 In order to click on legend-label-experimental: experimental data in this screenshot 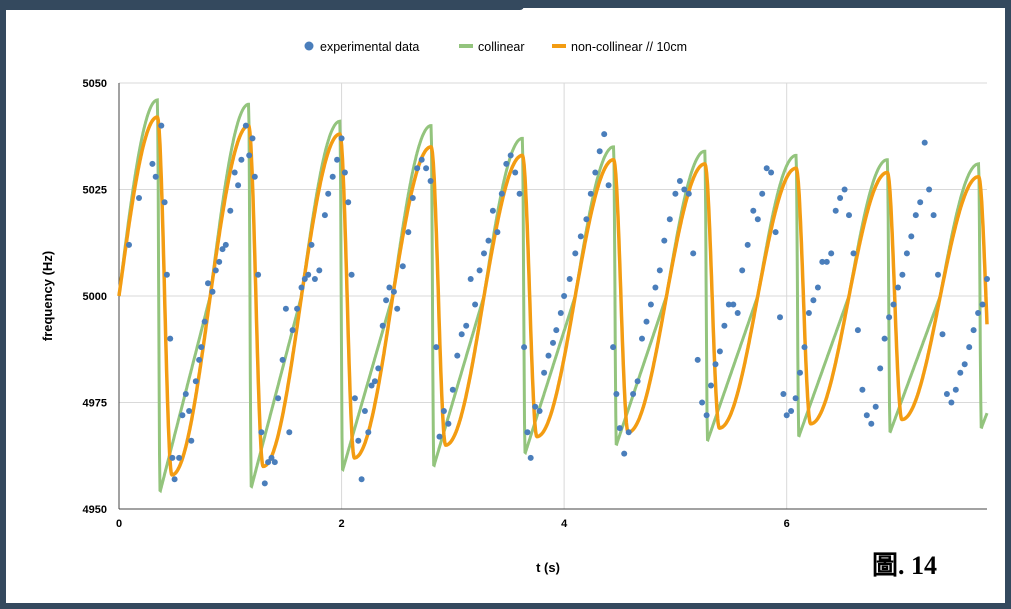, I will do `click(369, 47)`.